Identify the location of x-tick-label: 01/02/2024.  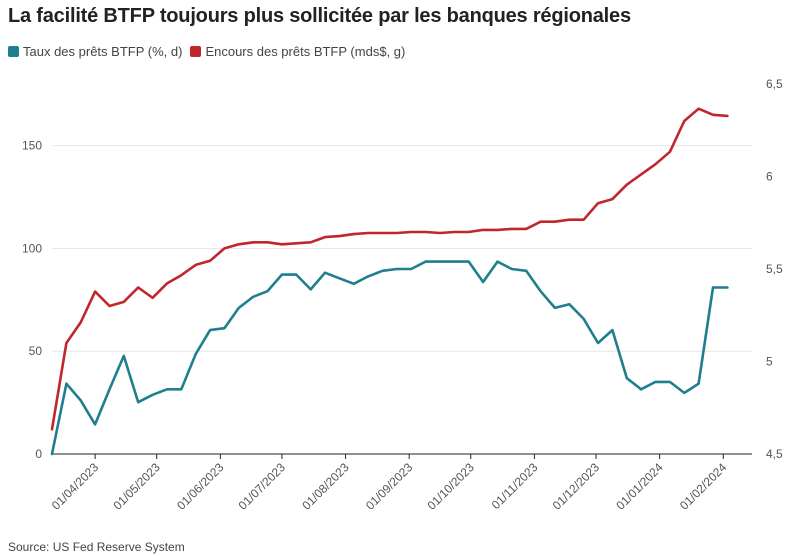
(703, 486).